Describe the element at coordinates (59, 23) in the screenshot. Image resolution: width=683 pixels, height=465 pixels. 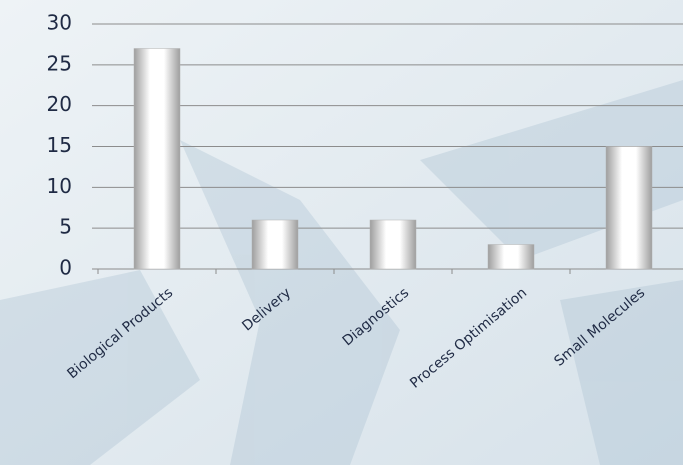
I see `y-tick-label: 30` at that location.